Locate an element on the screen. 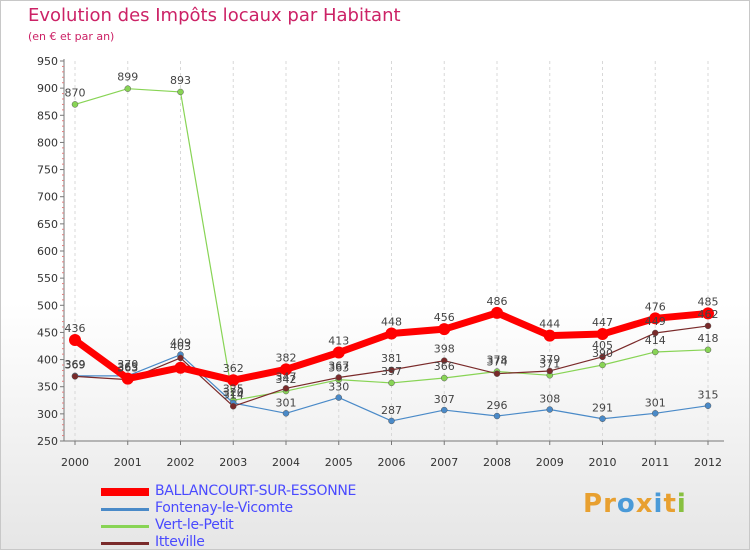 This screenshot has width=750, height=551. data-label: 893 is located at coordinates (180, 80).